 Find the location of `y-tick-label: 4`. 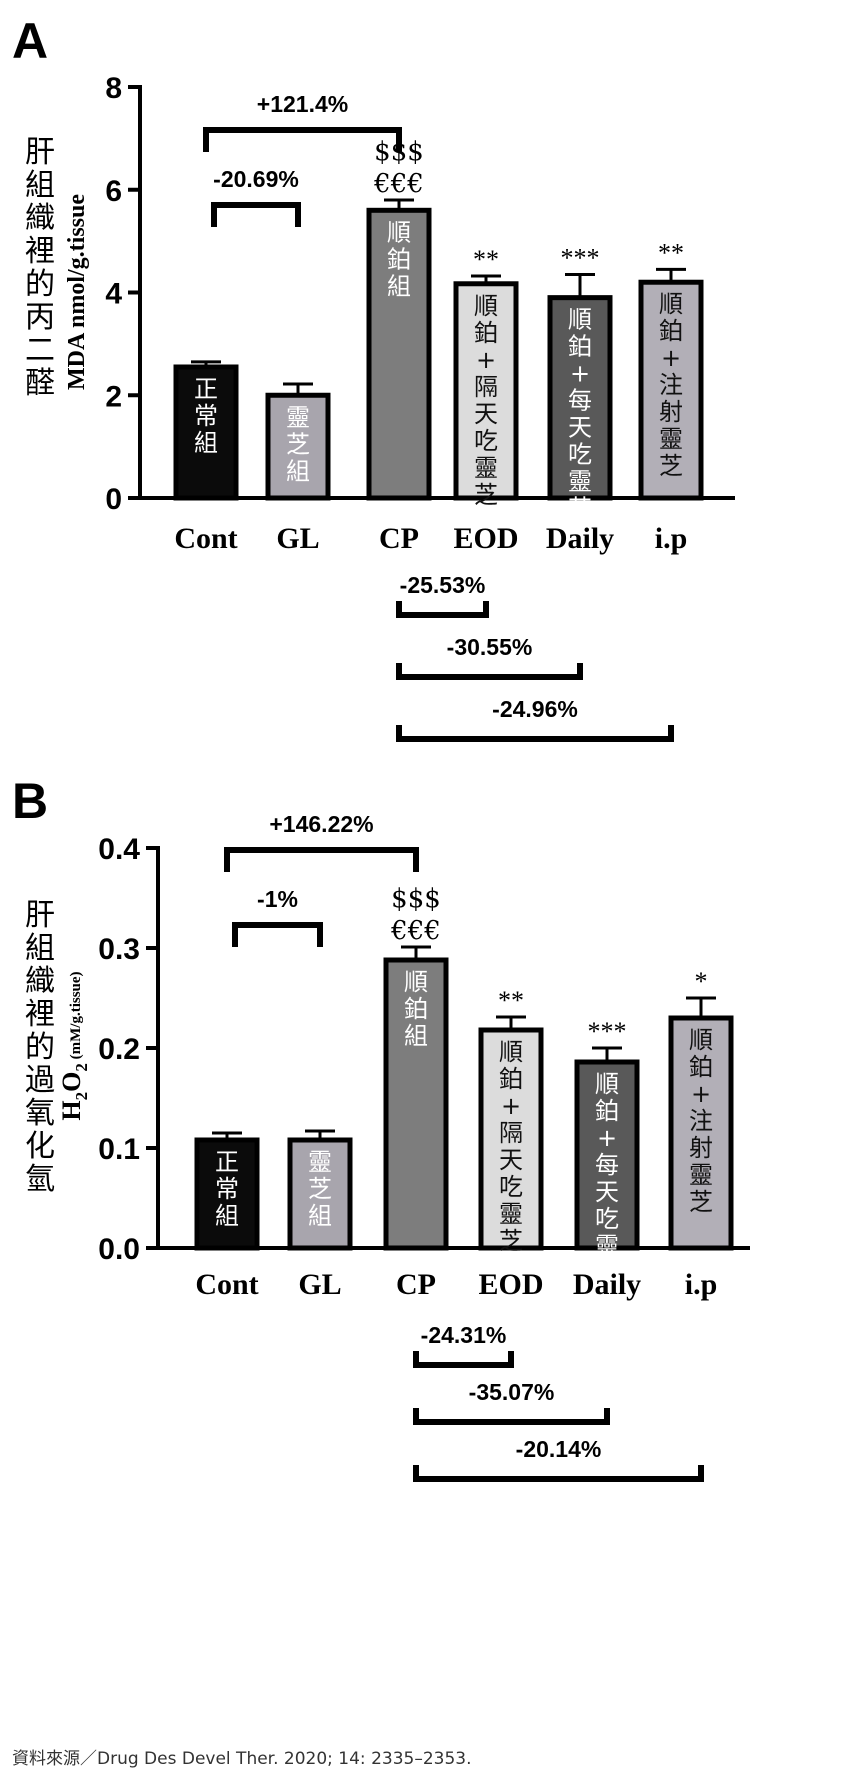

y-tick-label: 4 is located at coordinates (113, 294).